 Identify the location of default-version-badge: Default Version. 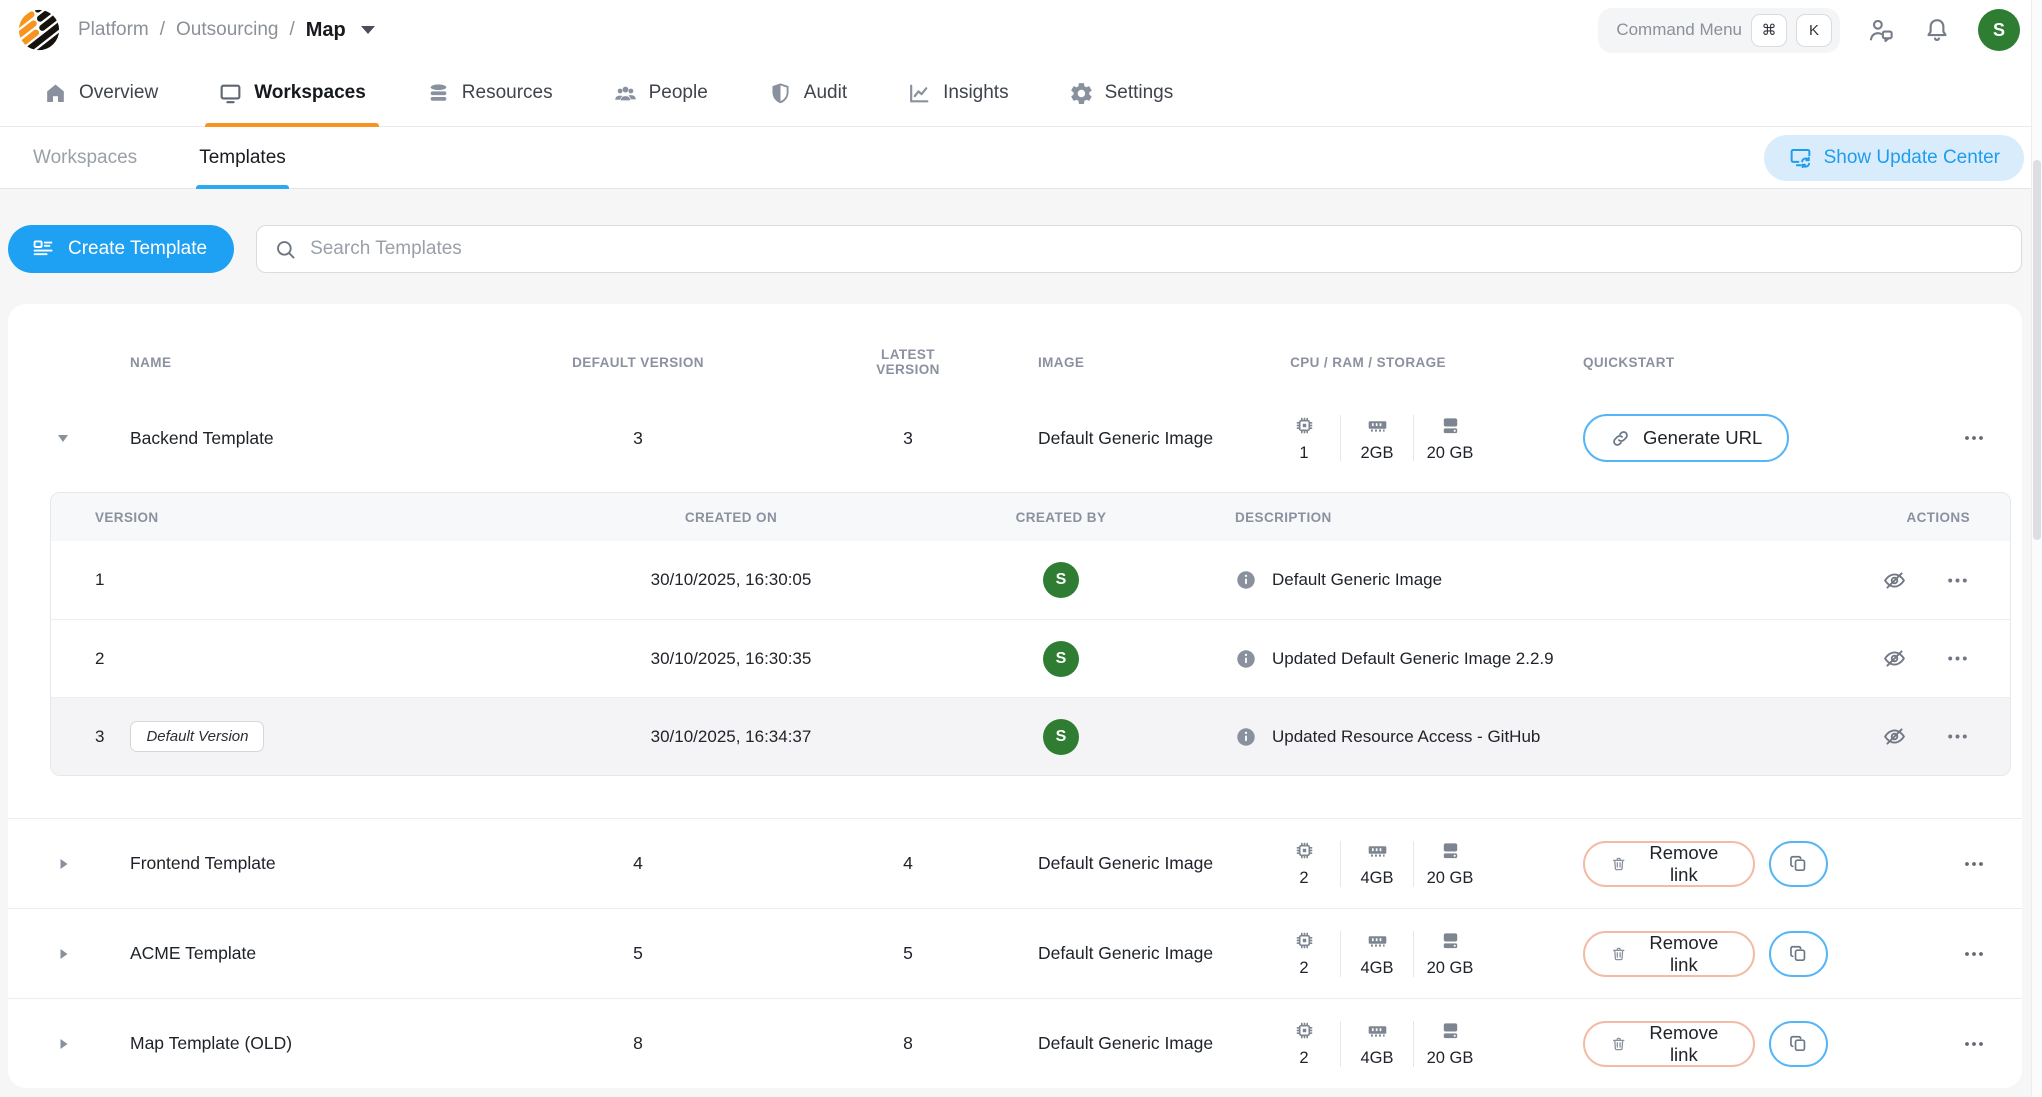
(197, 736).